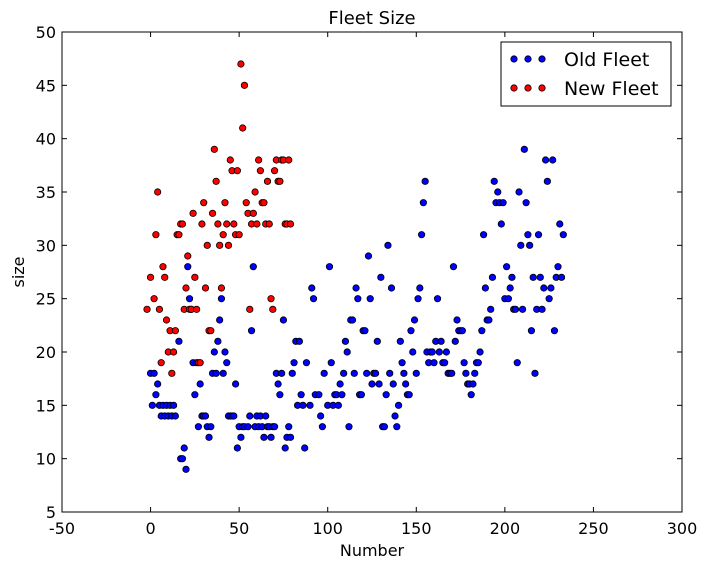 The height and width of the screenshot is (570, 707). What do you see at coordinates (606, 60) in the screenshot?
I see `legend-label: Old Fleet` at bounding box center [606, 60].